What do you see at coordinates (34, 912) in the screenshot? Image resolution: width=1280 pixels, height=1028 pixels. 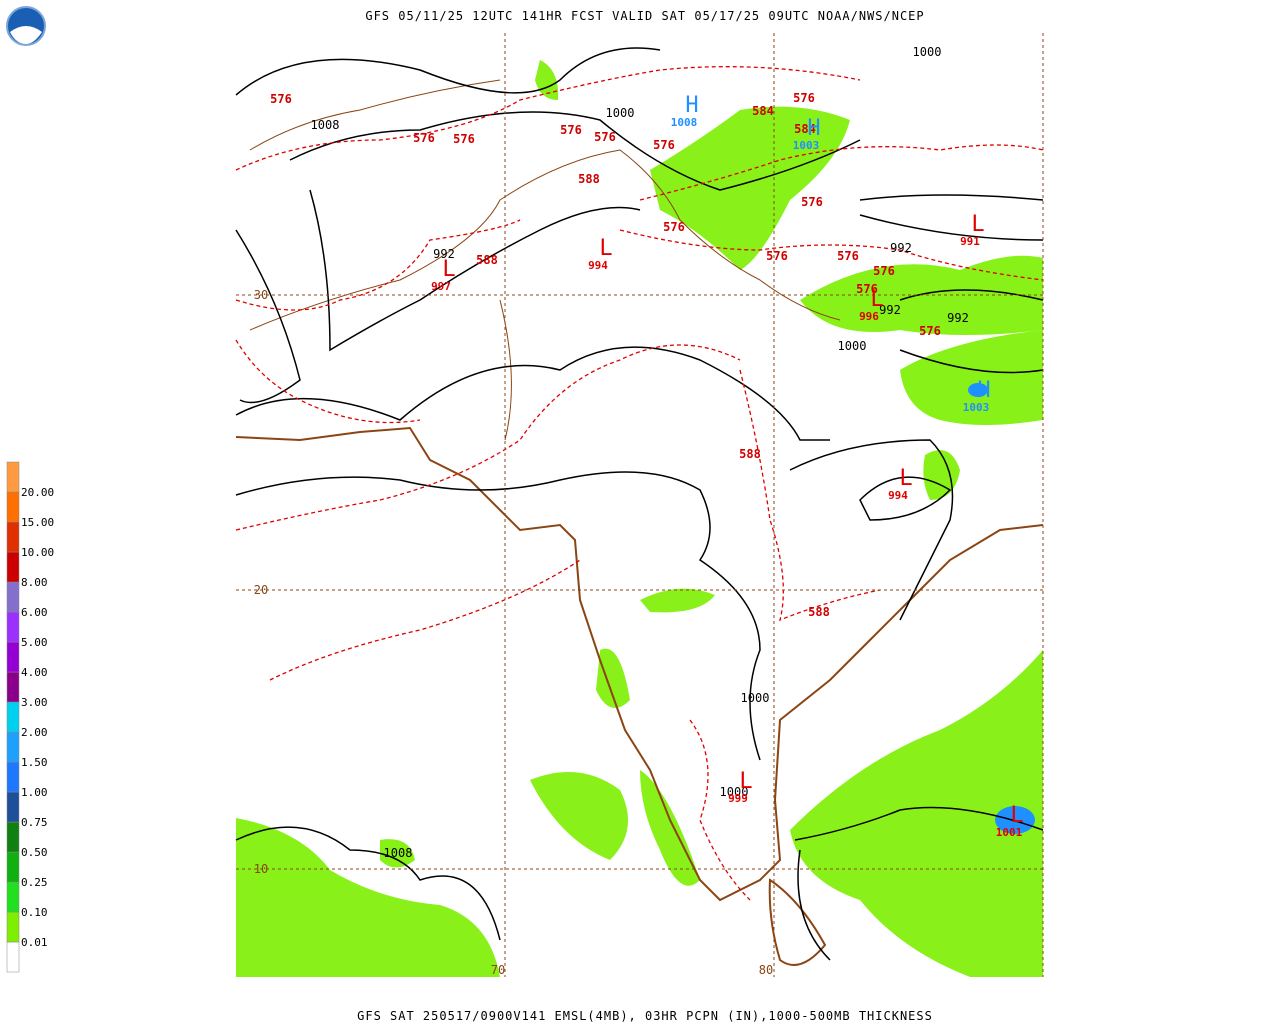 I see `legend-label: 0.10` at bounding box center [34, 912].